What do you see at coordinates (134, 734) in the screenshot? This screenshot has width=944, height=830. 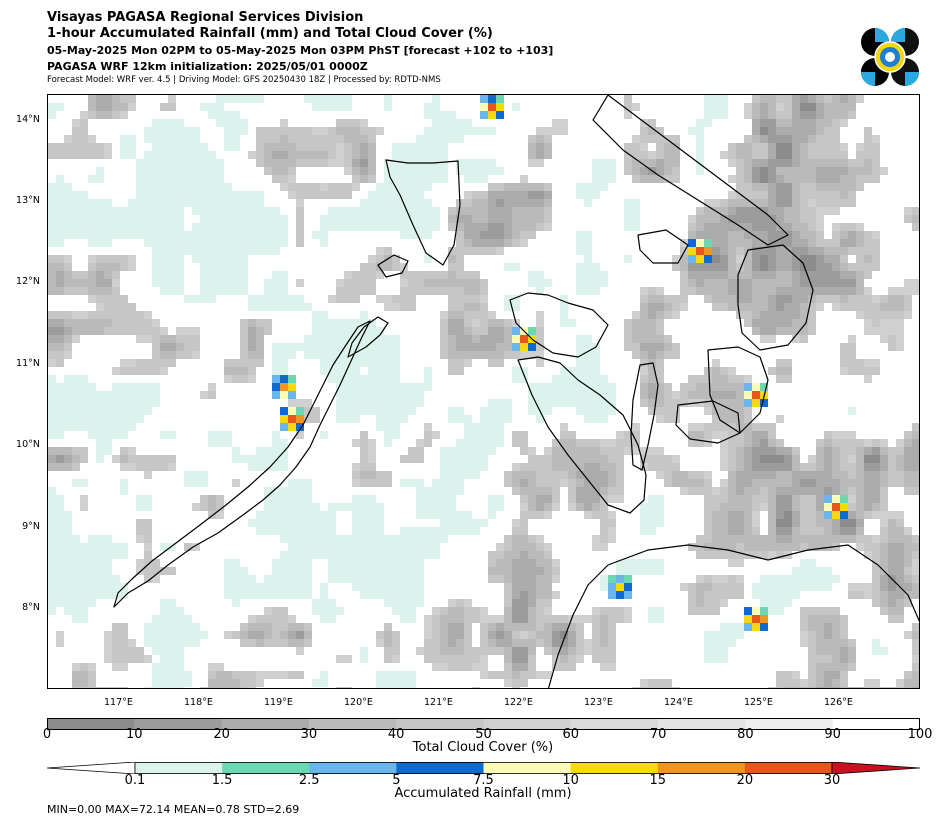 I see `cloud-colorbar-tick: 10` at bounding box center [134, 734].